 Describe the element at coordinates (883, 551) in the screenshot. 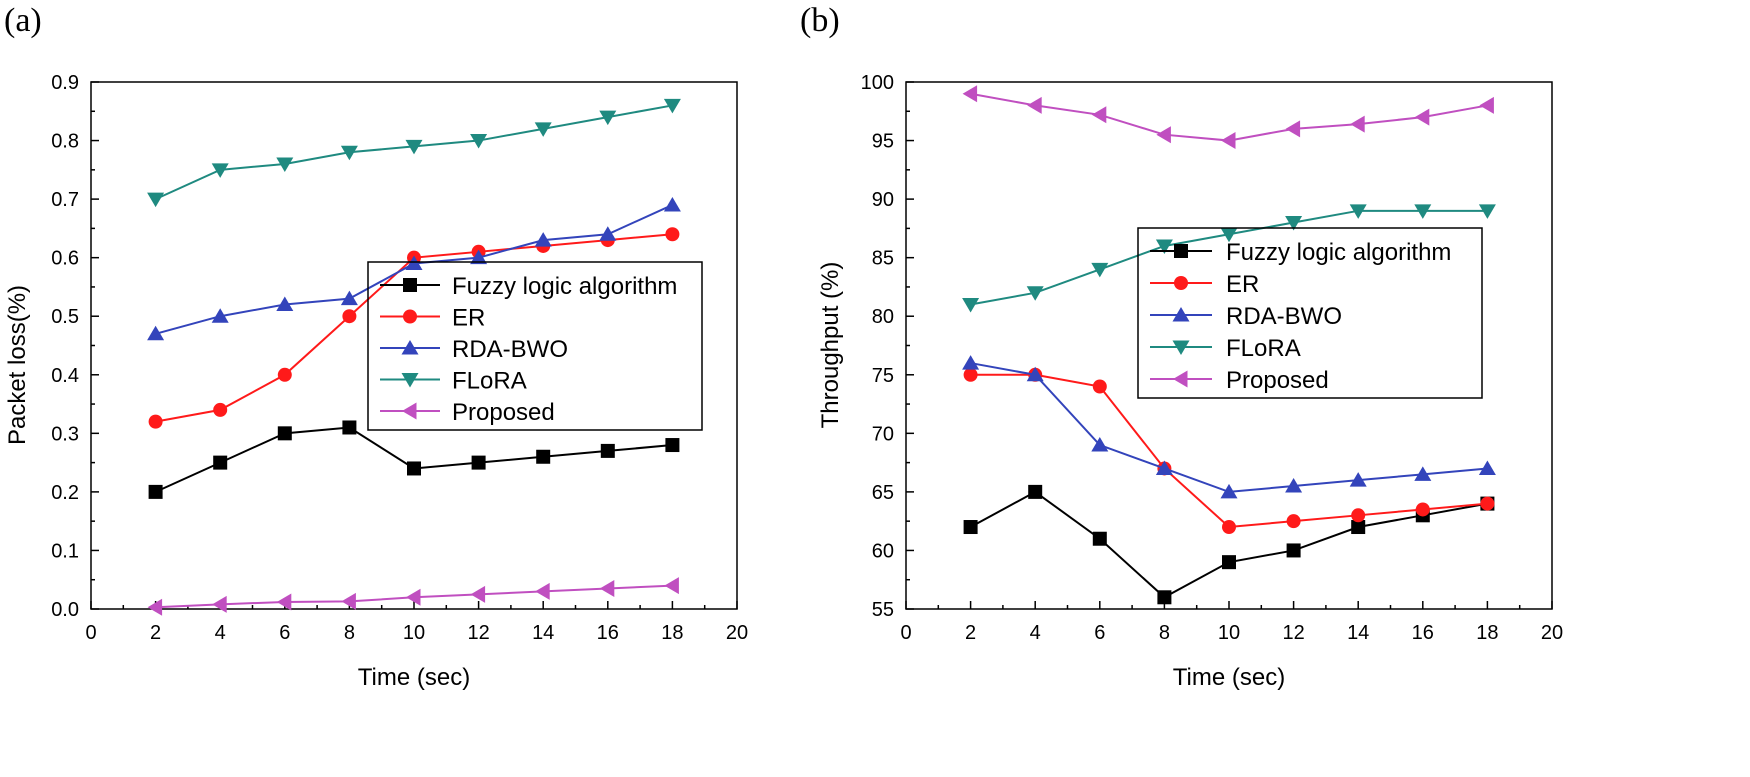

I see `y-tick-label: 60` at that location.